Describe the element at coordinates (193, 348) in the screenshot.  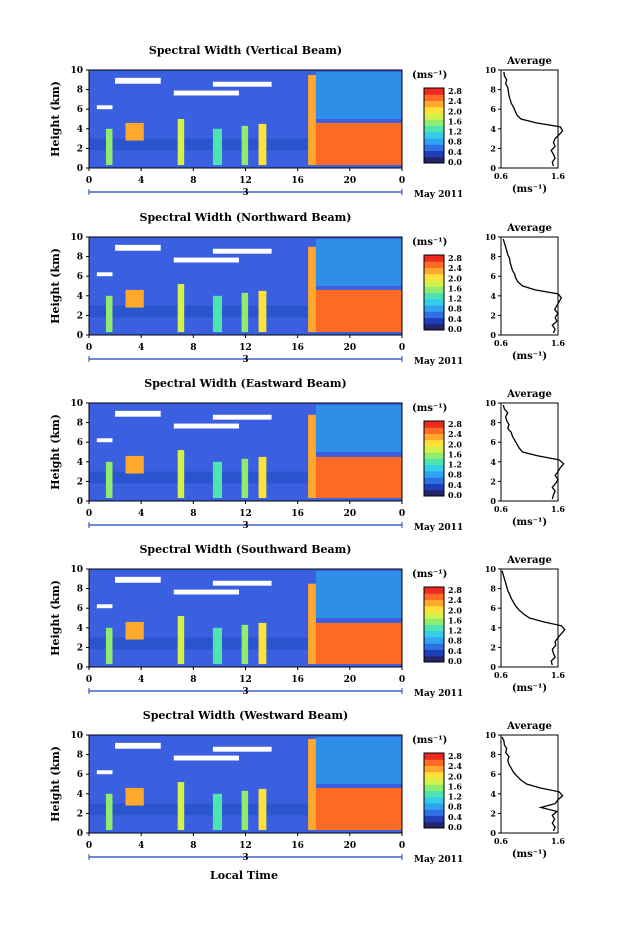
I see `x-tick-label: 8` at that location.